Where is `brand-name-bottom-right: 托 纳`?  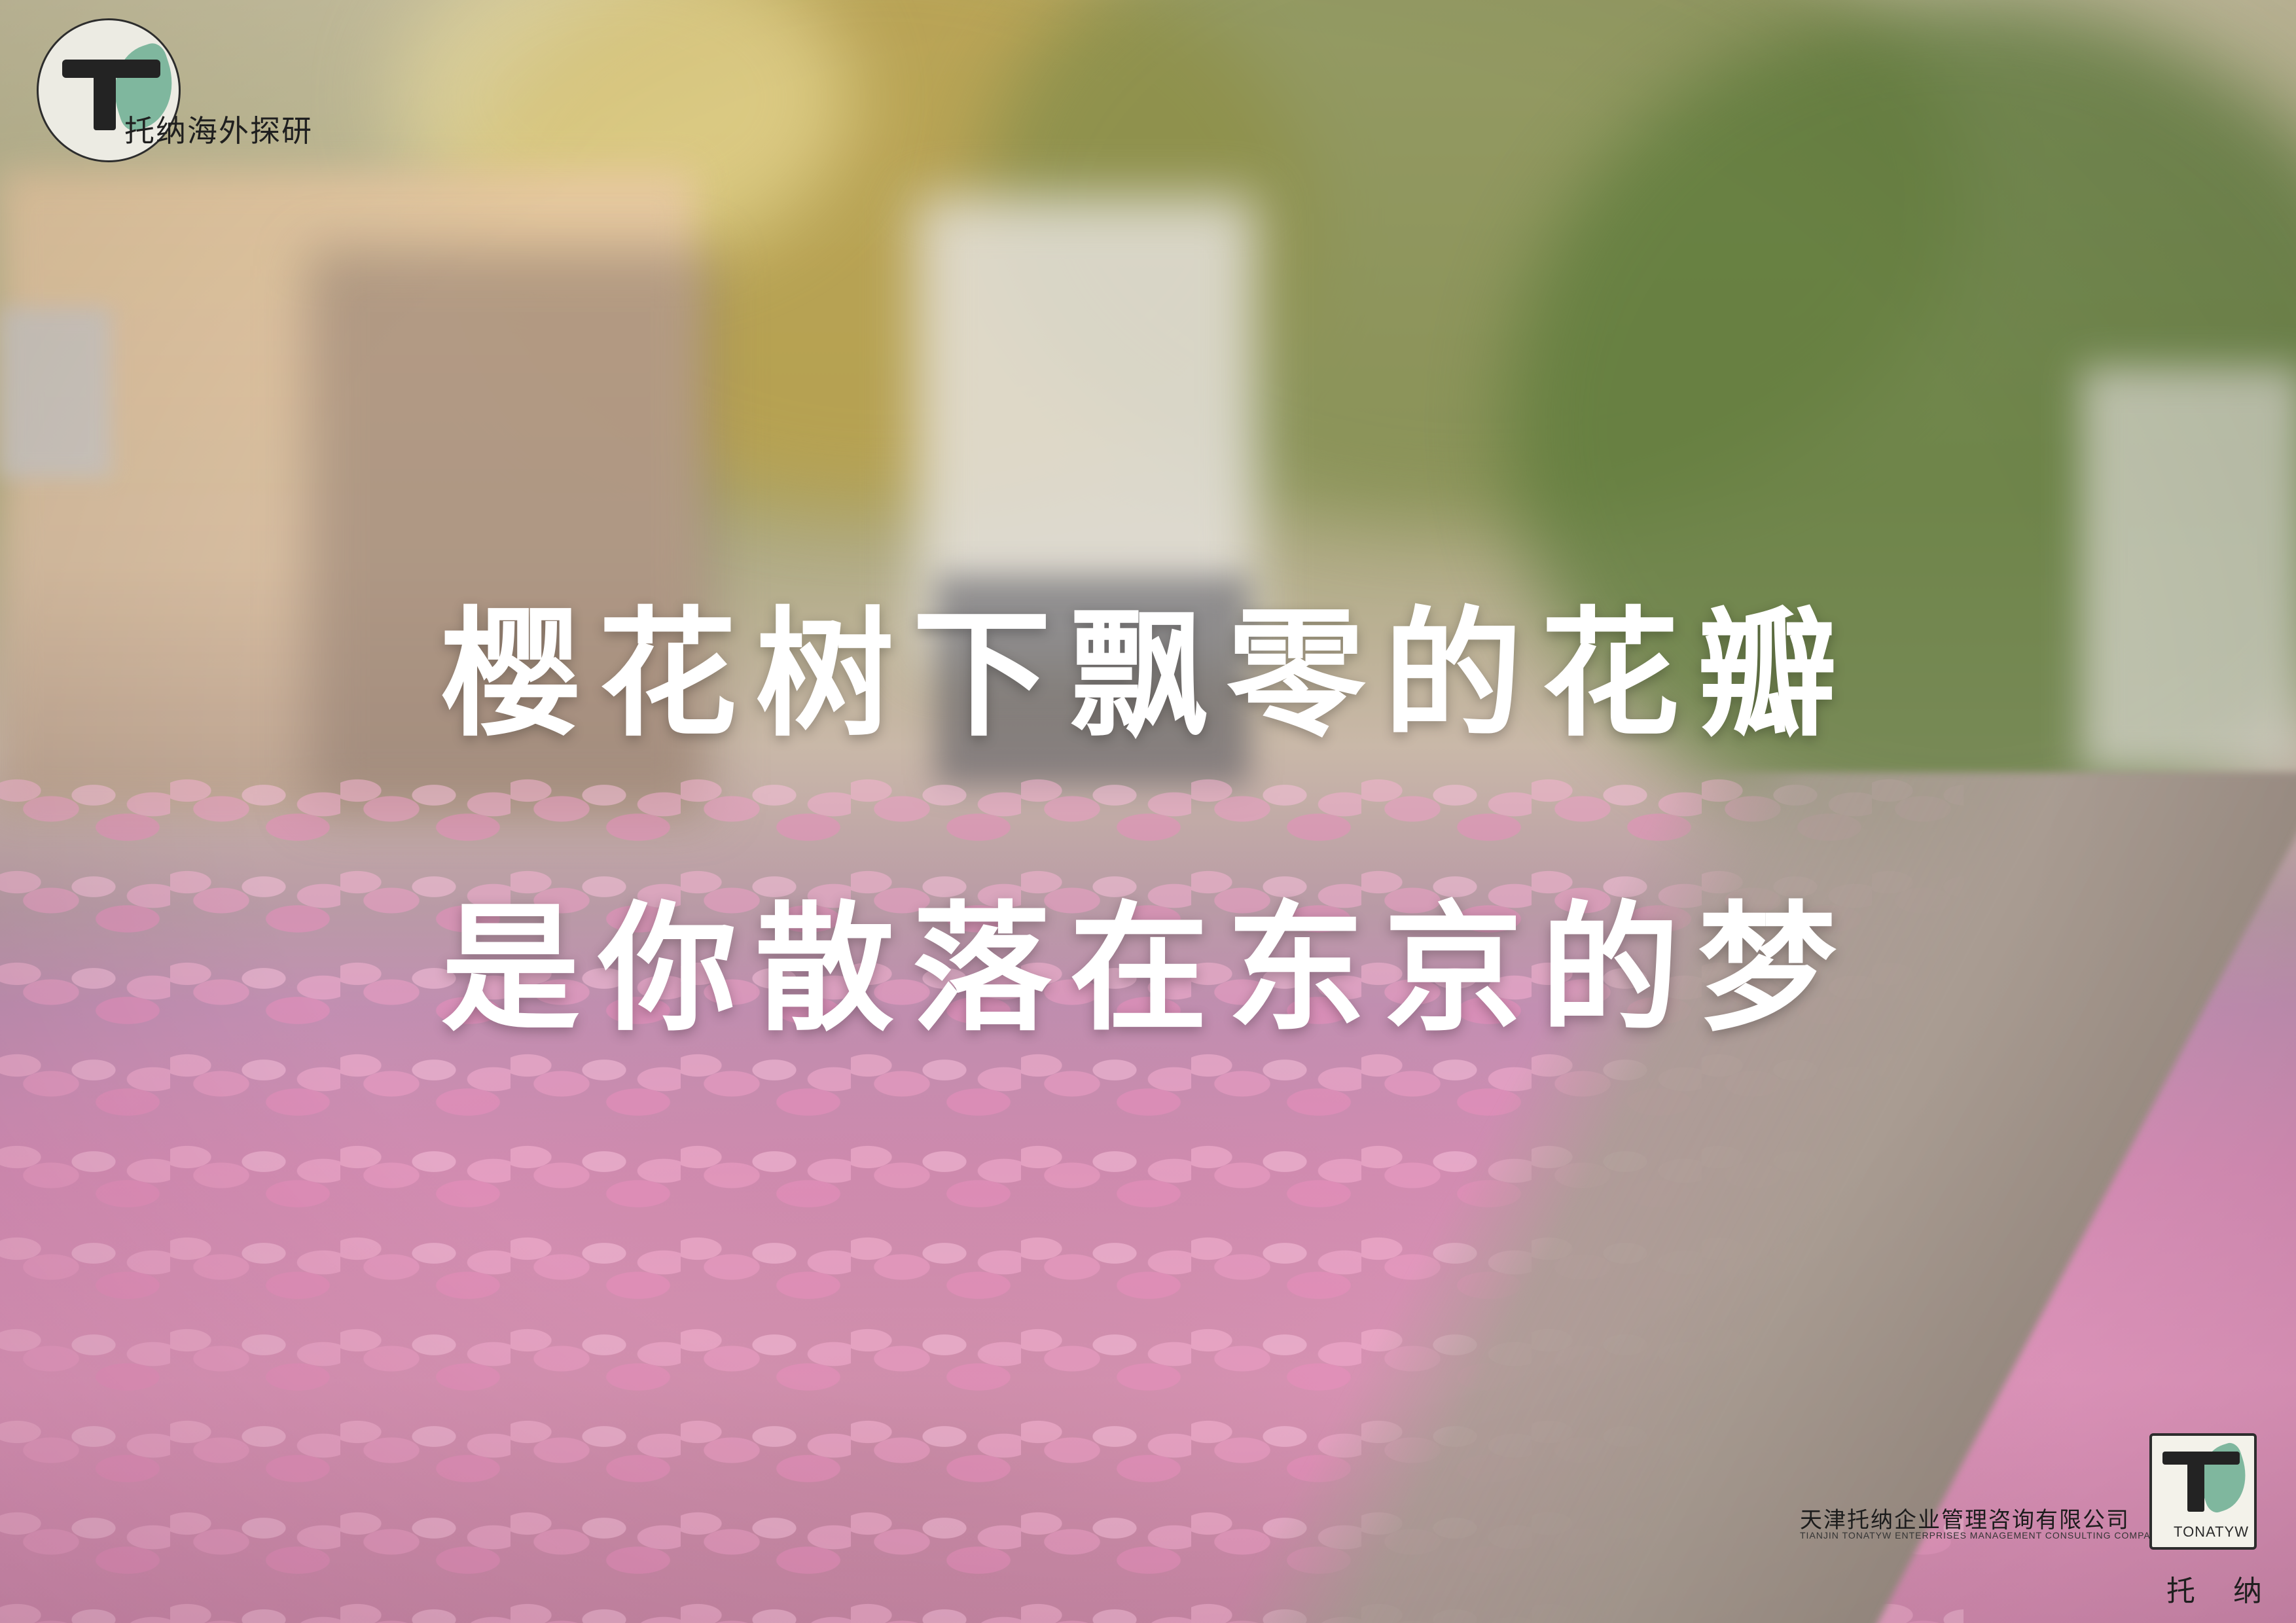 brand-name-bottom-right: 托 纳 is located at coordinates (2221, 1591).